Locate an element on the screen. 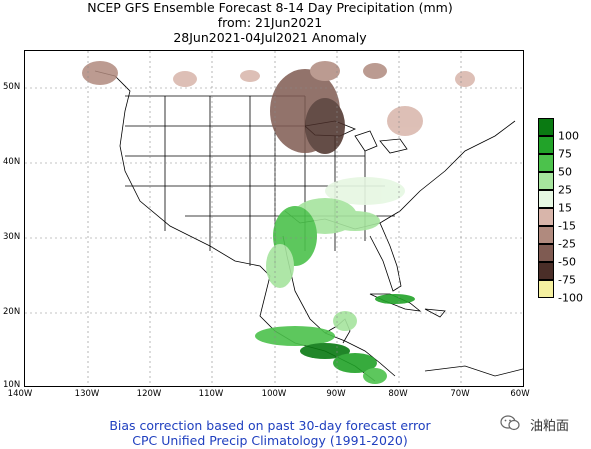 This screenshot has width=591, height=449. legend-swatch-neg15 is located at coordinates (546, 217).